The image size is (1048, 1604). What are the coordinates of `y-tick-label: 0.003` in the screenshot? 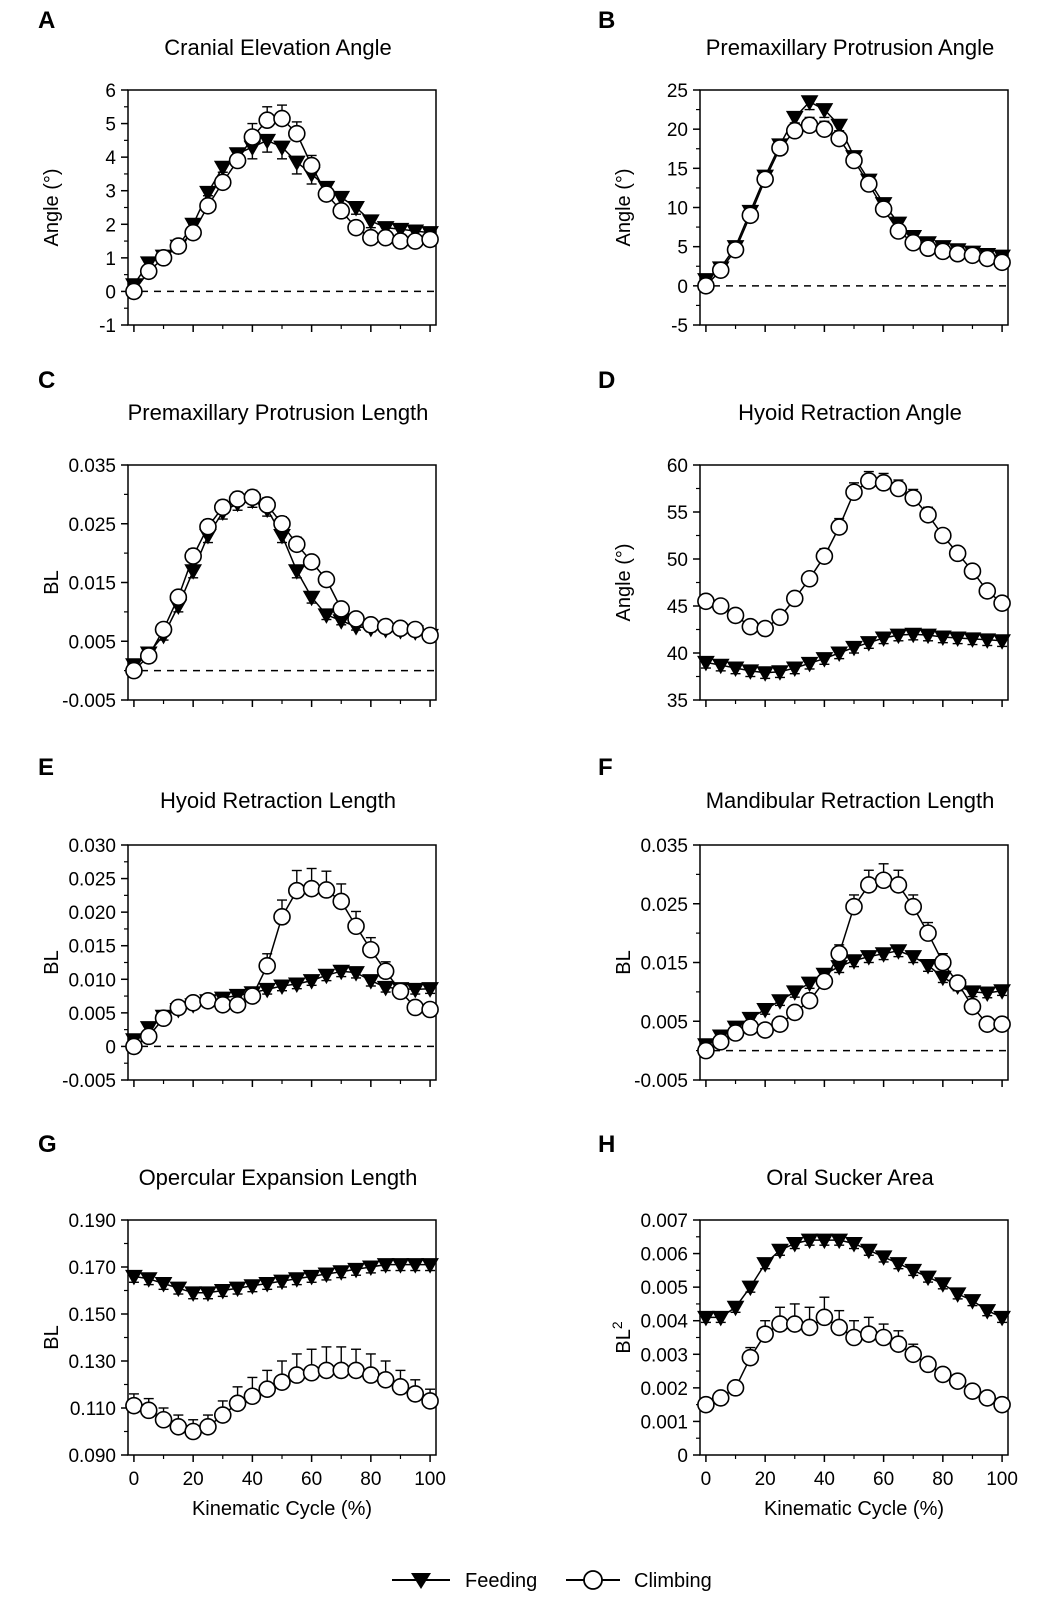 It's located at (664, 1355).